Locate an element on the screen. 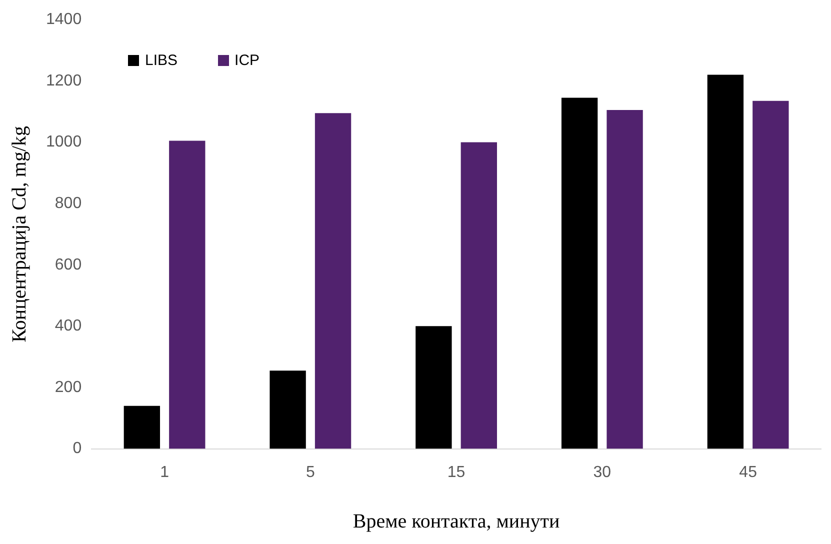 Image resolution: width=831 pixels, height=544 pixels. y-tick-label: 600 is located at coordinates (68, 265).